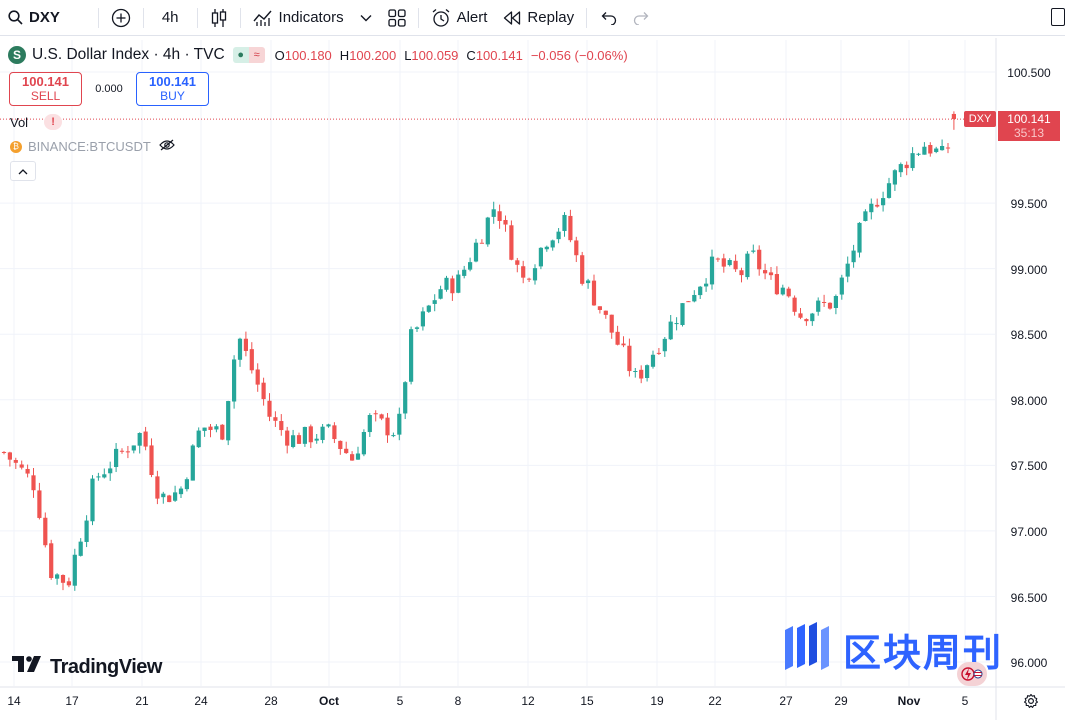  Describe the element at coordinates (579, 55) in the screenshot. I see `change-value: −0.056 (−0.06%)` at that location.